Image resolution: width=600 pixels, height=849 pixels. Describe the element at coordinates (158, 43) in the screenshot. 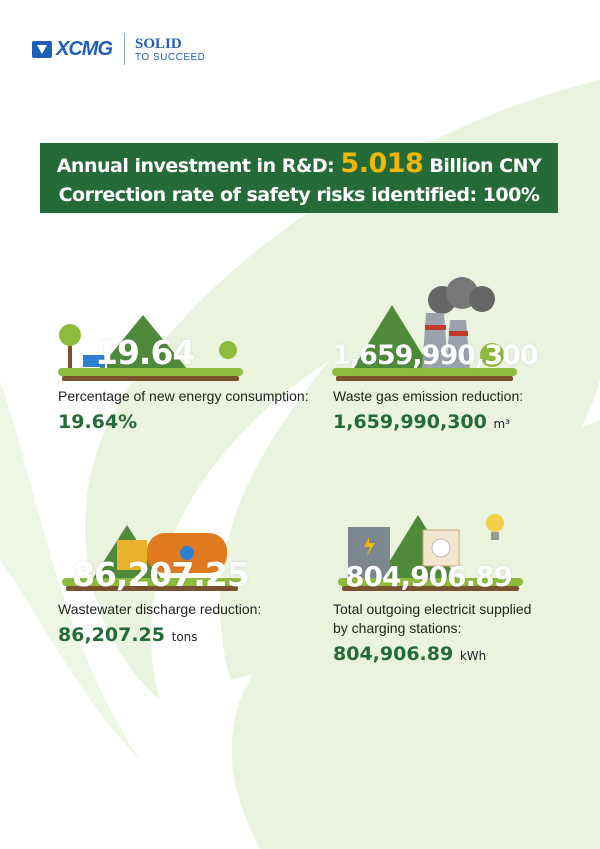

I see `tagline-solid: SOLID` at that location.